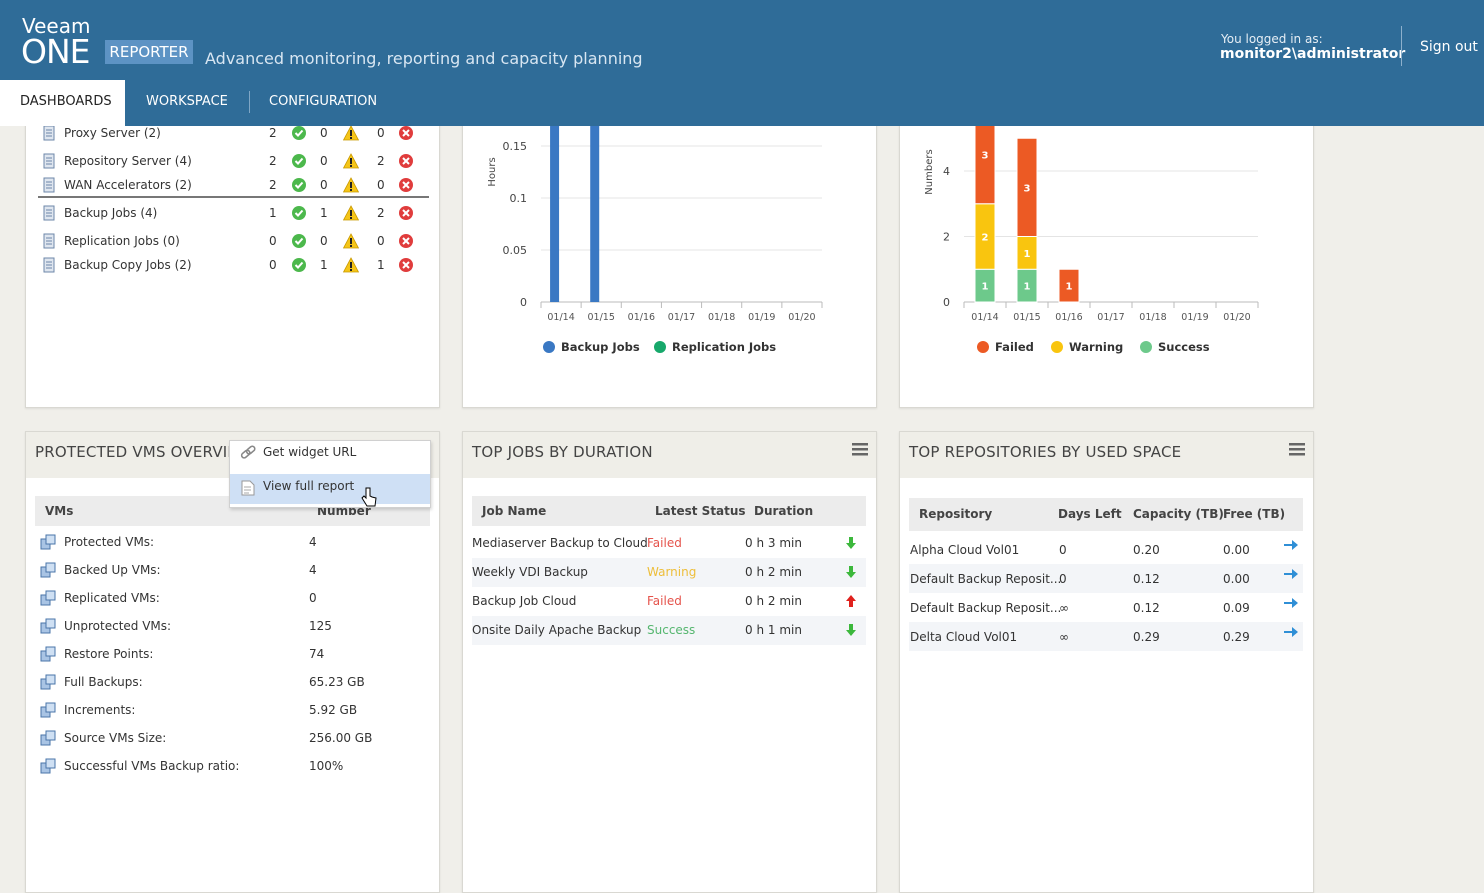 Image resolution: width=1484 pixels, height=893 pixels. Describe the element at coordinates (111, 213) in the screenshot. I see `row-name: Backup Jobs (4)` at that location.